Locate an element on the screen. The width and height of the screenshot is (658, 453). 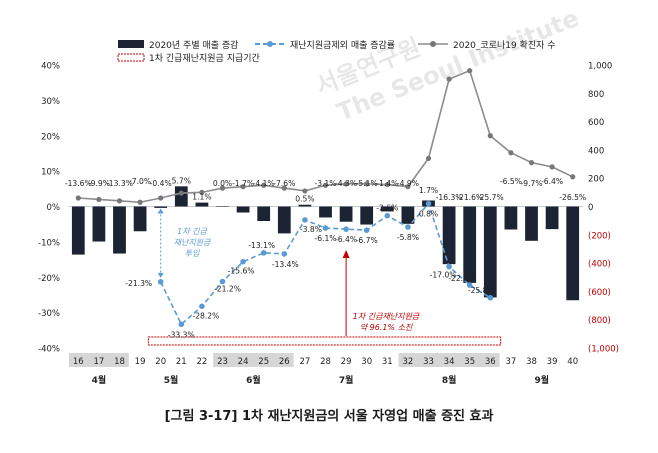
bar-data-label: -7.0% is located at coordinates (140, 181).